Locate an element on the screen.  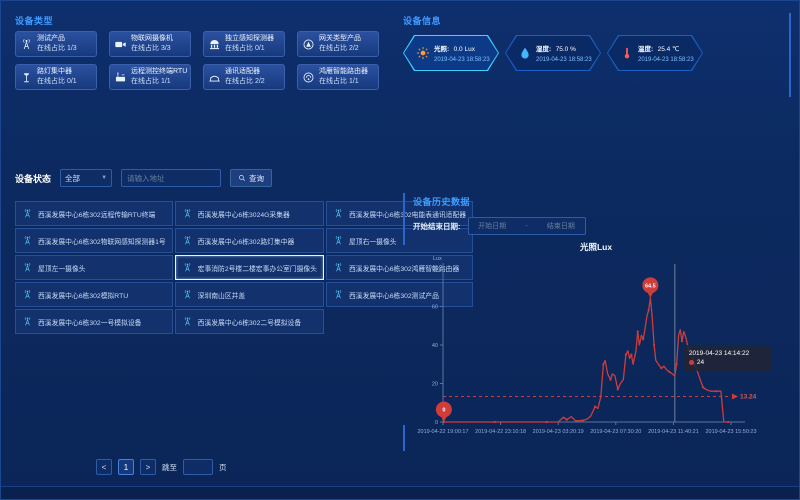
page-jump-input is located at coordinates (198, 467).